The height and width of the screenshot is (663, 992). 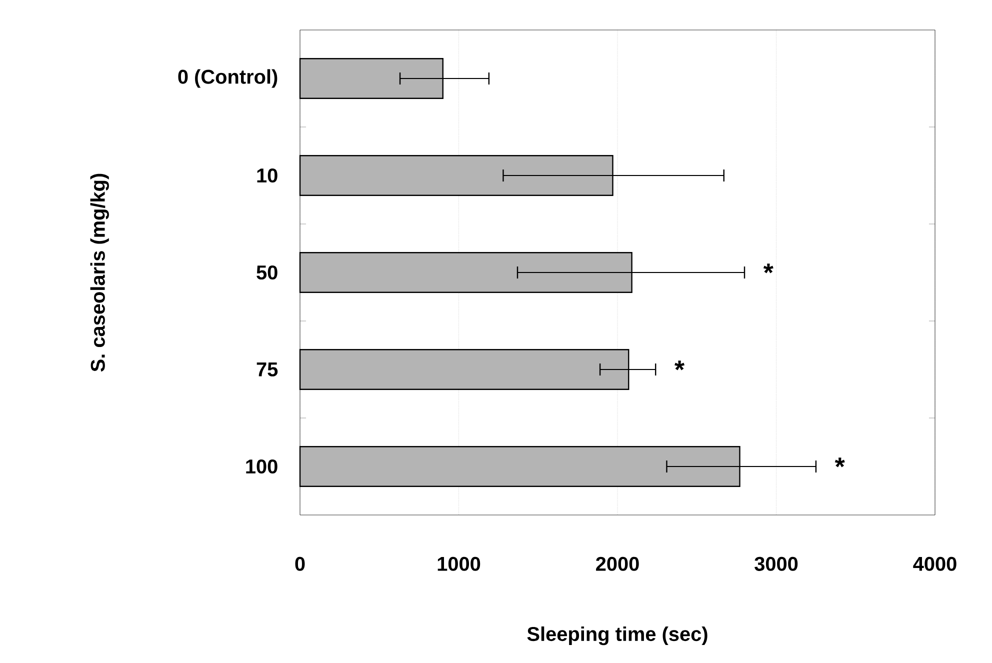 What do you see at coordinates (934, 563) in the screenshot?
I see `x-tick-label: 4000` at bounding box center [934, 563].